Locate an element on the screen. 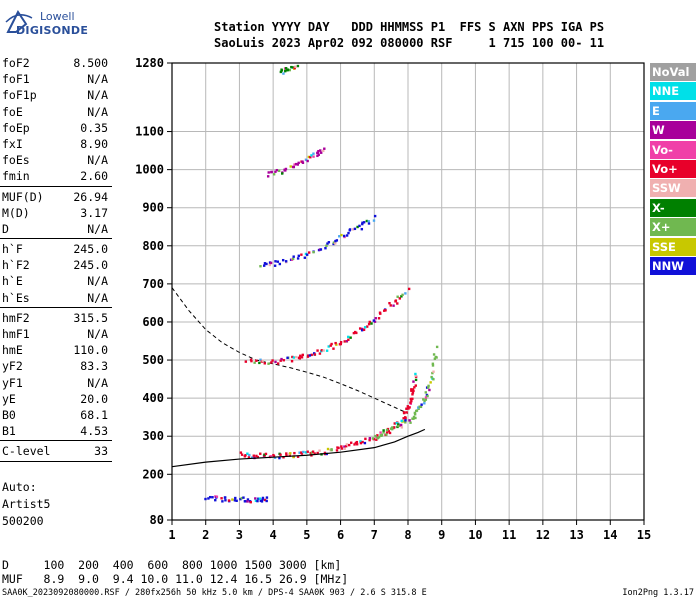 The width and height of the screenshot is (700, 600). param-value: 3.17 is located at coordinates (94, 212).